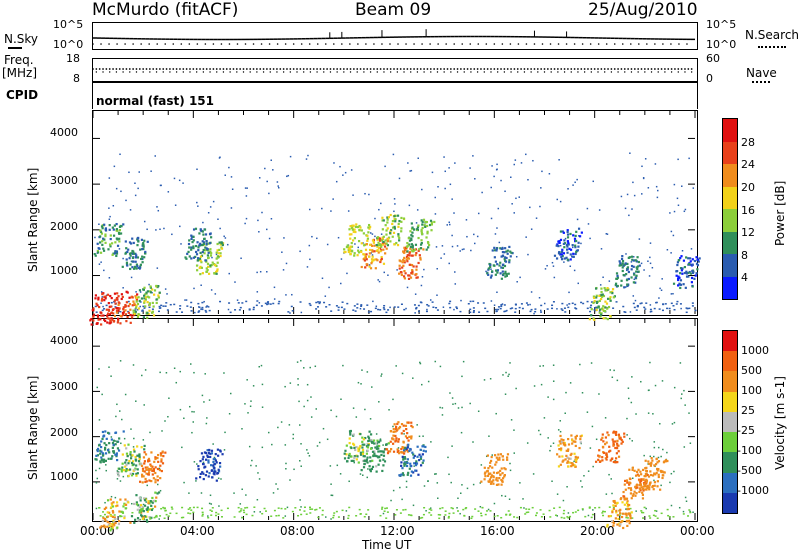  What do you see at coordinates (64, 270) in the screenshot?
I see `power-ytick-1000: 1000` at bounding box center [64, 270].